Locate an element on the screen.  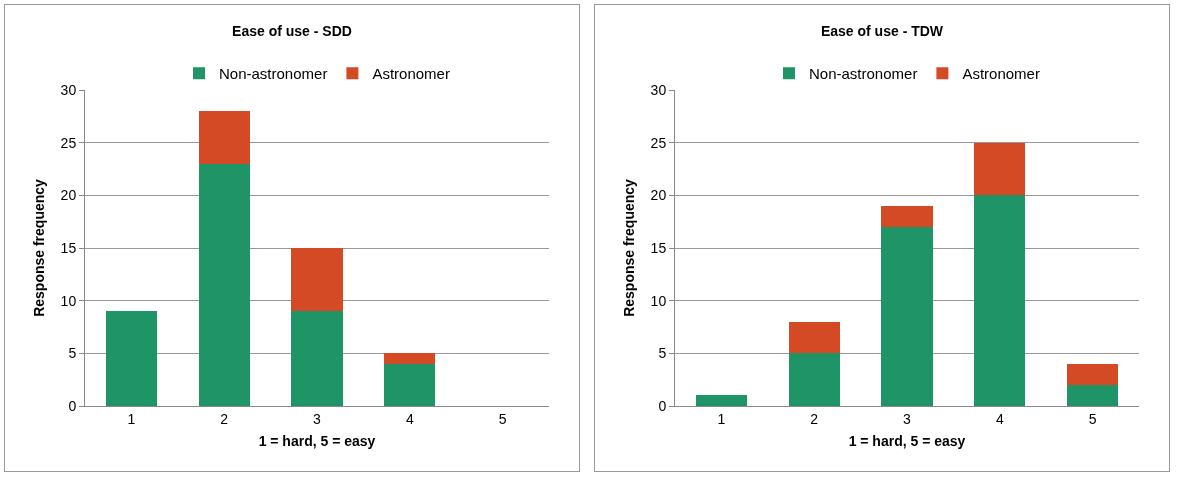
chart-title: Ease of use - TDW is located at coordinates (882, 30).